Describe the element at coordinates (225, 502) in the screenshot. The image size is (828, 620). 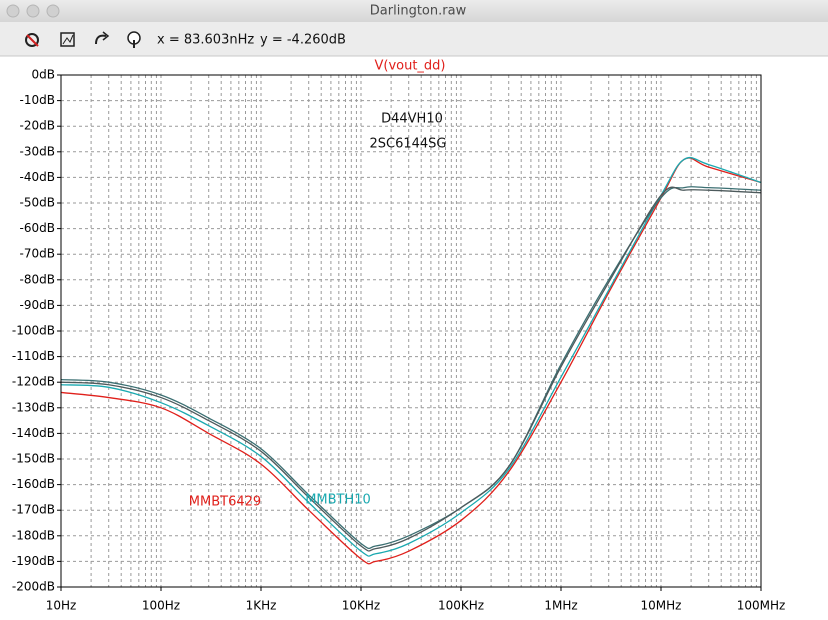
I see `legend-label: MMBT6429` at that location.